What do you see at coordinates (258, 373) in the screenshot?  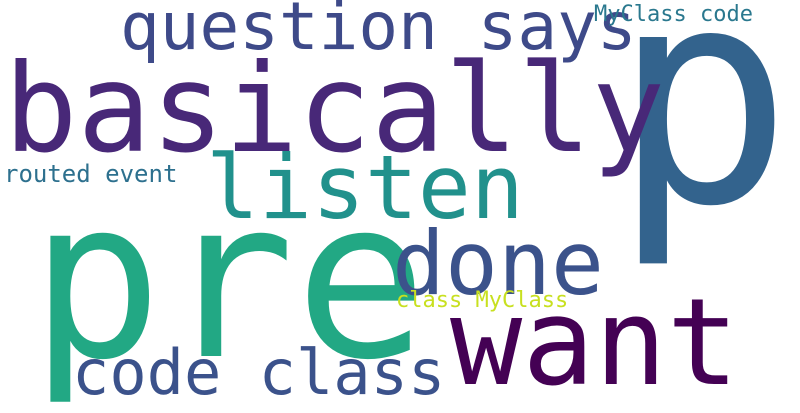 I see `word-code-class: code class` at bounding box center [258, 373].